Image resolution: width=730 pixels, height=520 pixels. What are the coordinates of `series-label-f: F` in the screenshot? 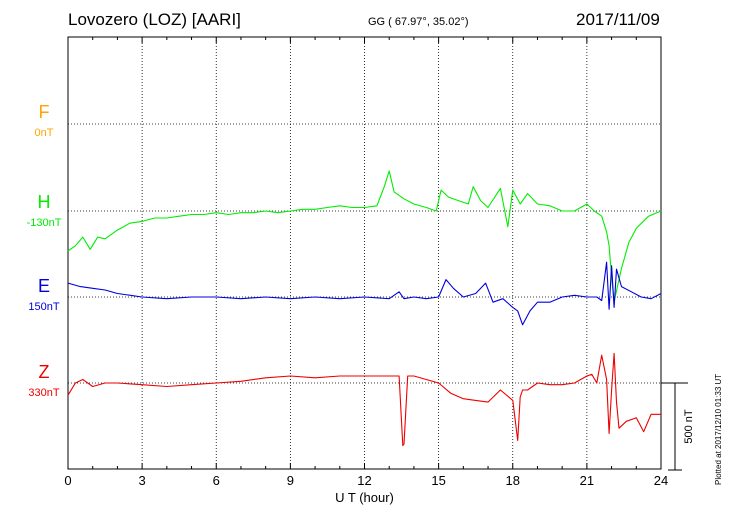 It's located at (44, 112).